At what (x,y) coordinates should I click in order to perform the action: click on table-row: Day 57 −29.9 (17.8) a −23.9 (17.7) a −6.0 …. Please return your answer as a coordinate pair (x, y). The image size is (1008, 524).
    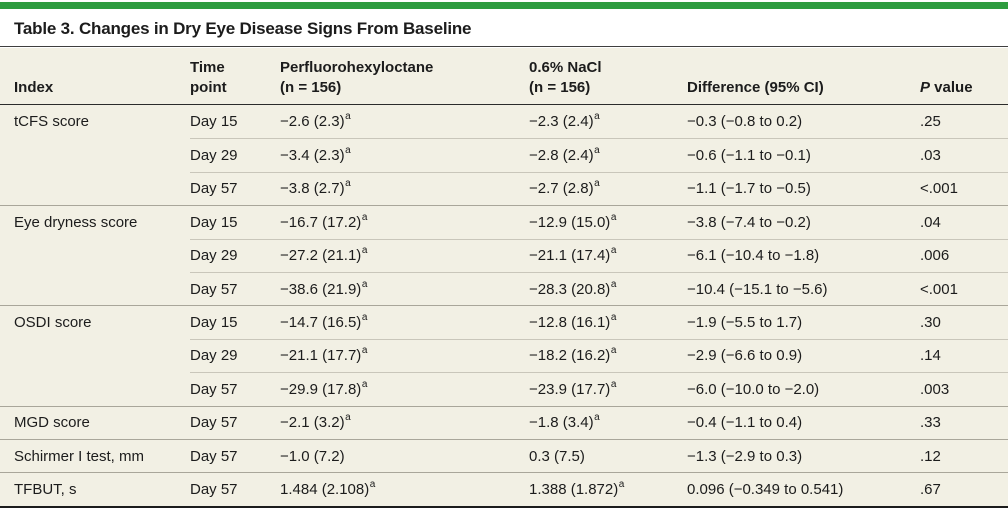
    Looking at the image, I should click on (504, 388).